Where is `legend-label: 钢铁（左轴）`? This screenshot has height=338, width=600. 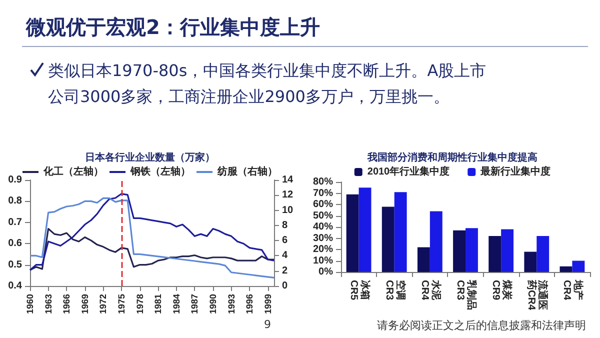
legend-label: 钢铁（左轴） is located at coordinates (160, 172).